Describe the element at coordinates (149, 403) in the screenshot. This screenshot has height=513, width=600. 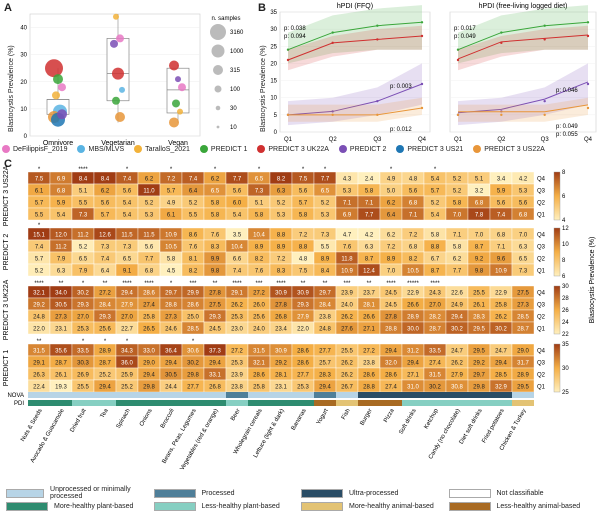
I see `panel-c-pdi-bar` at that location.